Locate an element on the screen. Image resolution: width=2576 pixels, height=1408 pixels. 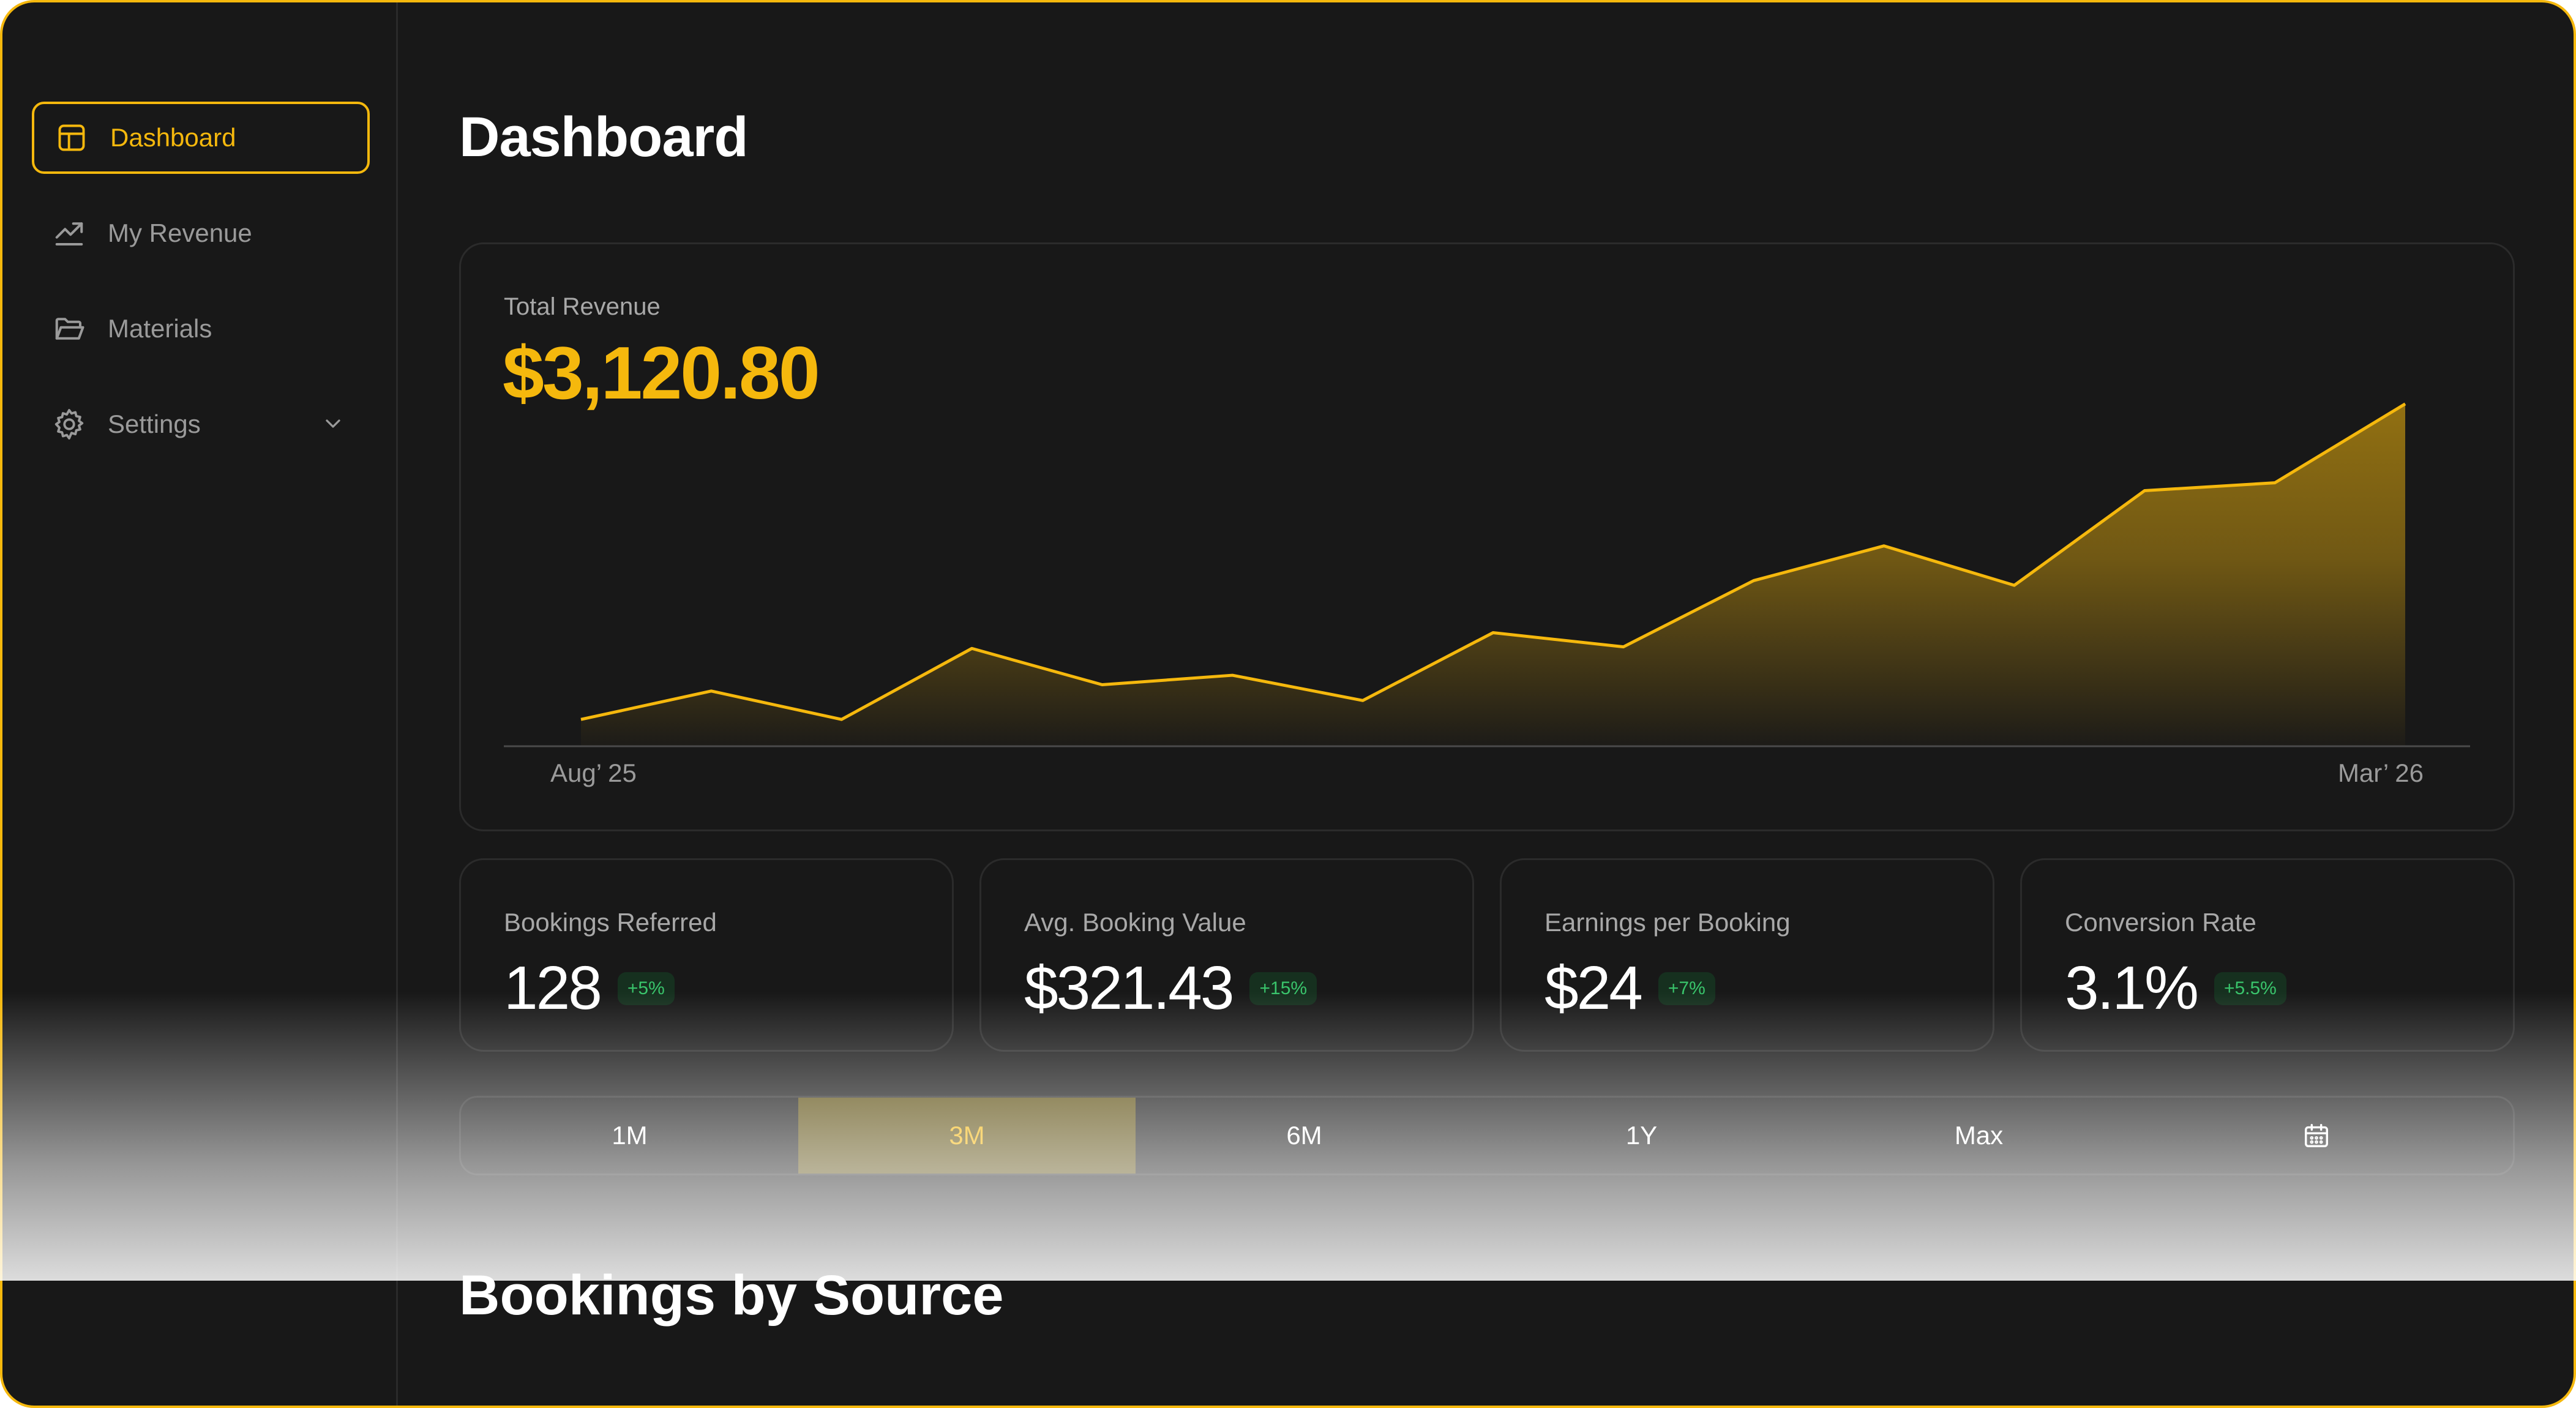
dashboard-icon is located at coordinates (72, 138).